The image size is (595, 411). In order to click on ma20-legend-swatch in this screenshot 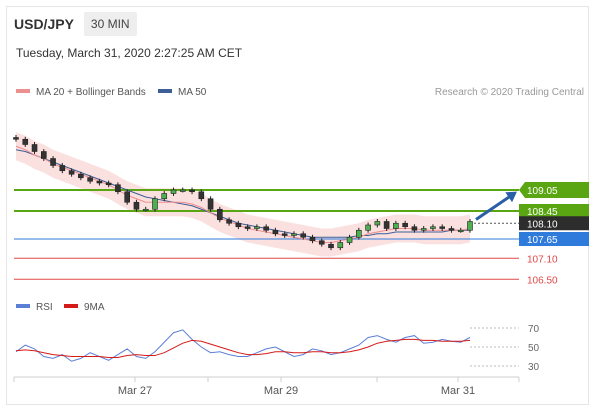, I will do `click(23, 91)`.